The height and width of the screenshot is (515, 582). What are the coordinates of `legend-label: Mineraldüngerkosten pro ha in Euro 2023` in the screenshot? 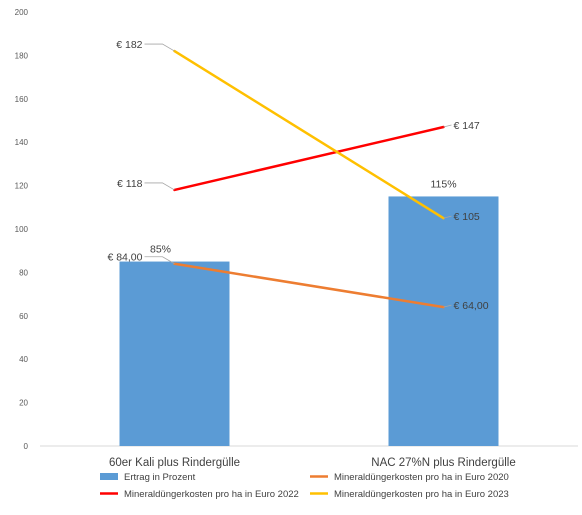 It's located at (421, 494).